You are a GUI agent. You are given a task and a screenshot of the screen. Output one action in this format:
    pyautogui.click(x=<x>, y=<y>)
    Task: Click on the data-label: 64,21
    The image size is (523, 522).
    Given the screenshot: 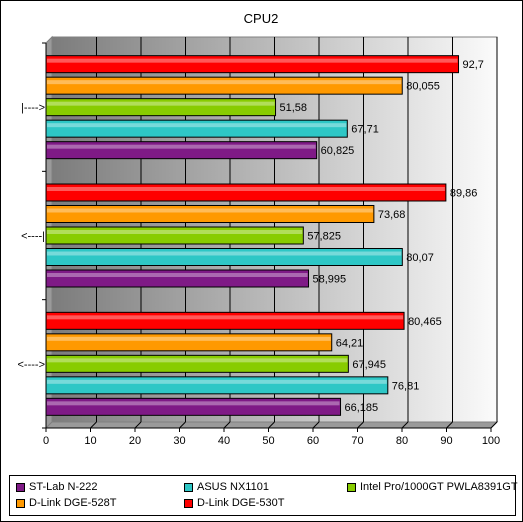 What is the action you would take?
    pyautogui.click(x=350, y=343)
    